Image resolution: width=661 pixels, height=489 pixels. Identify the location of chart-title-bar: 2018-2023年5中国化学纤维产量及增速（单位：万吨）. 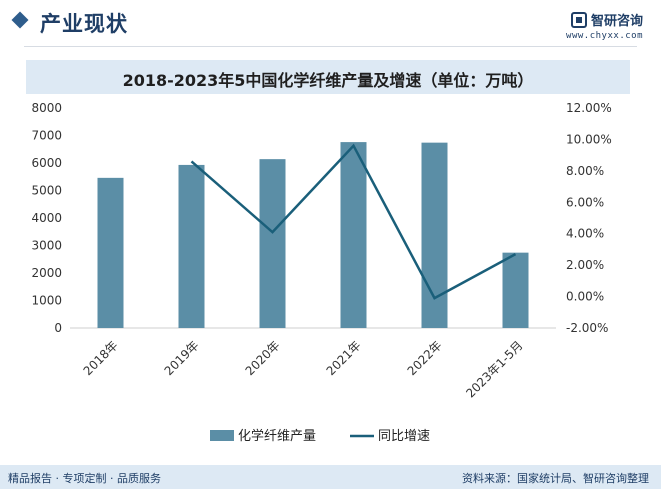
(328, 77).